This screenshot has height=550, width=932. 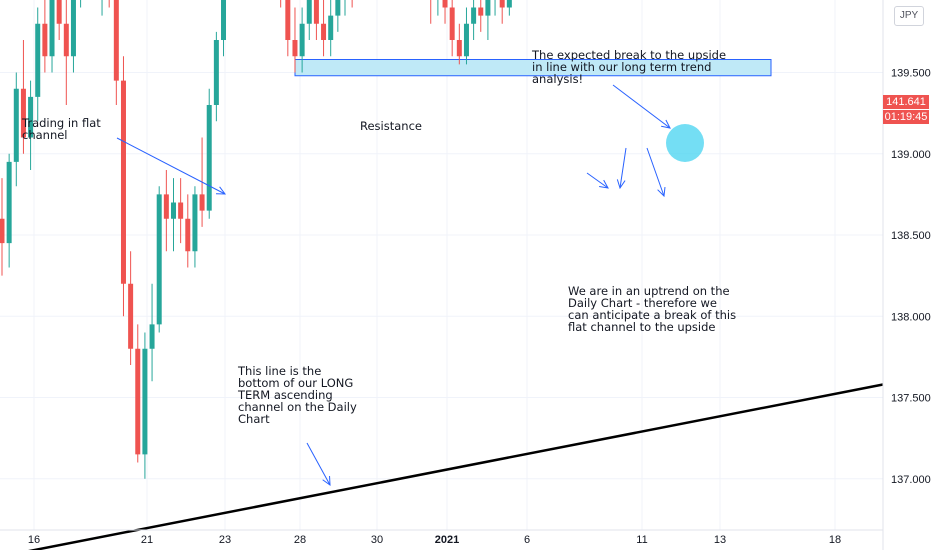 What do you see at coordinates (225, 540) in the screenshot?
I see `time-tick-label: 23` at bounding box center [225, 540].